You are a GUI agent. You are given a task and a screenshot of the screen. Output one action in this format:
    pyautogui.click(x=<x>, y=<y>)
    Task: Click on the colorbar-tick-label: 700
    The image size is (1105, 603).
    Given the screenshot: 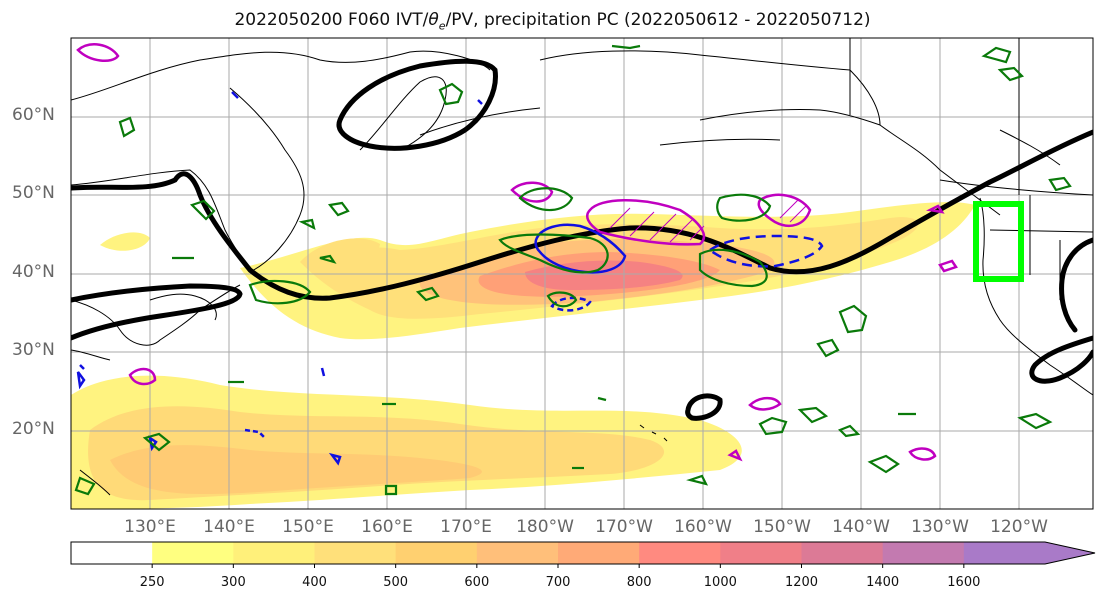 What is the action you would take?
    pyautogui.click(x=558, y=582)
    